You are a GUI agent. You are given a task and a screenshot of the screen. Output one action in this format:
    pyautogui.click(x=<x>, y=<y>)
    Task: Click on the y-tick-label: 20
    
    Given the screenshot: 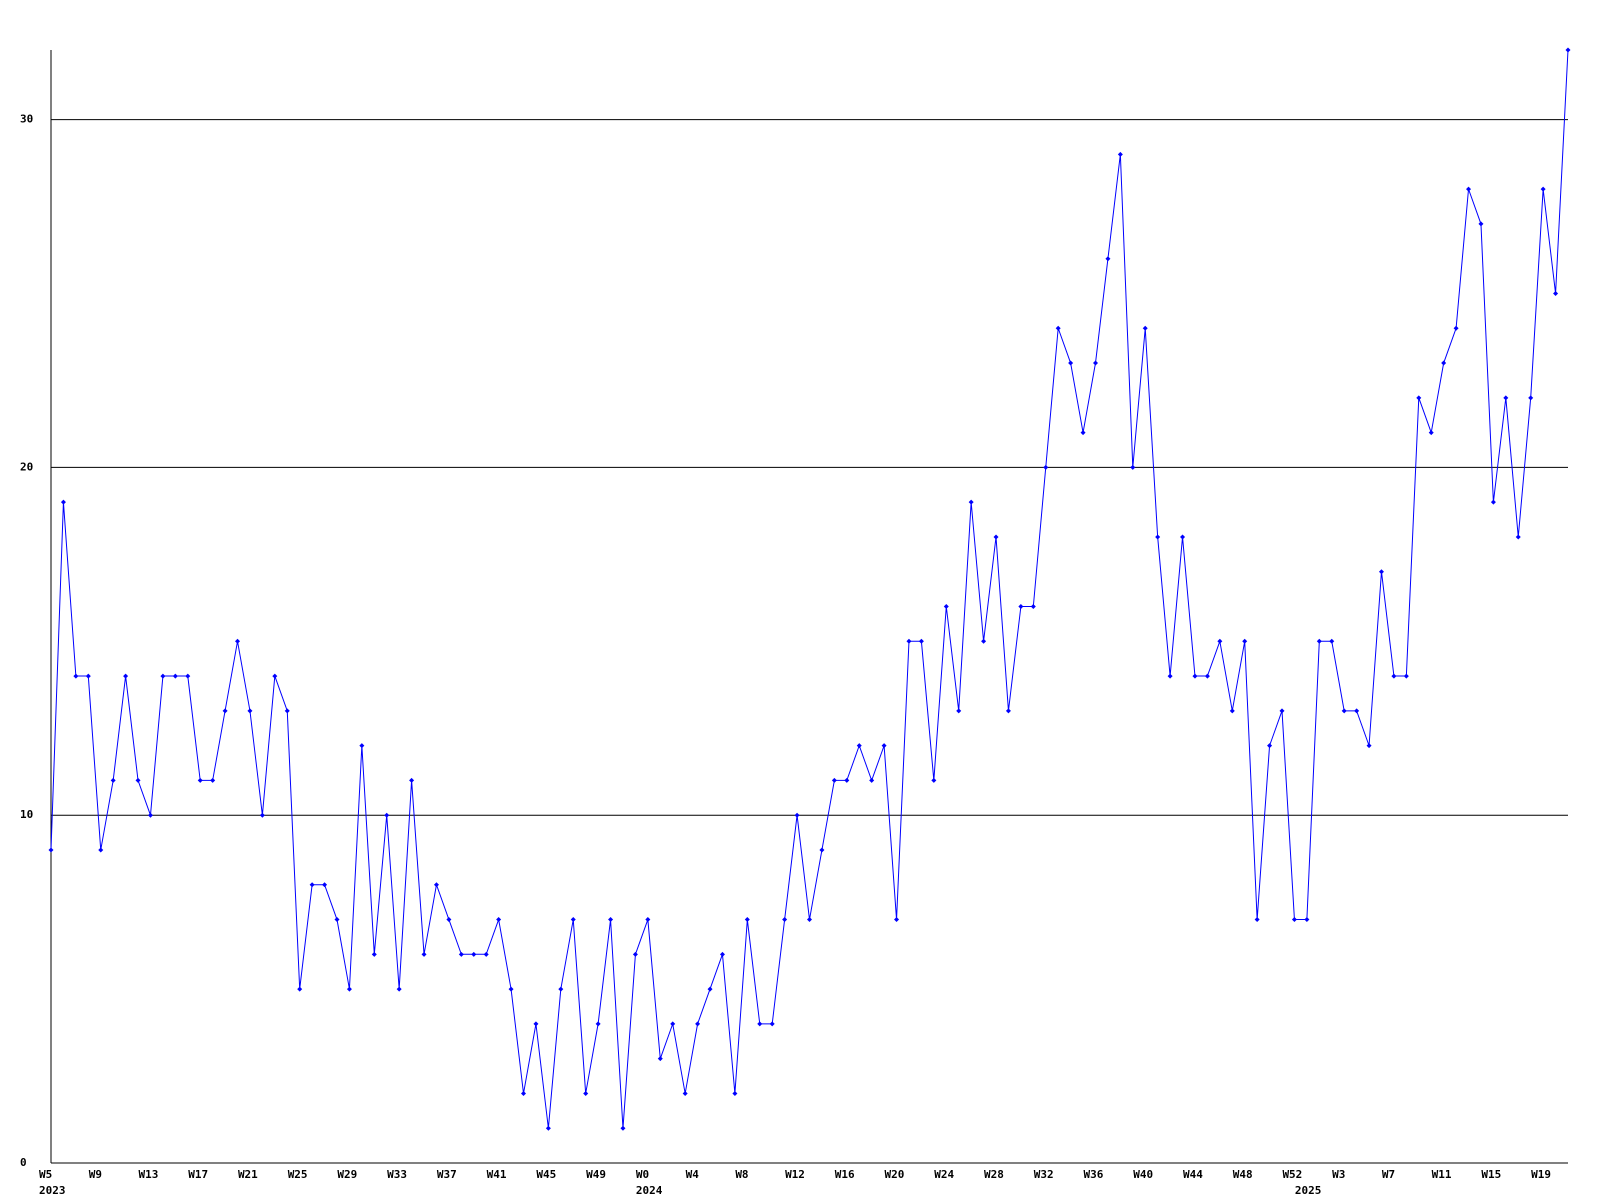 What is the action you would take?
    pyautogui.click(x=26, y=466)
    